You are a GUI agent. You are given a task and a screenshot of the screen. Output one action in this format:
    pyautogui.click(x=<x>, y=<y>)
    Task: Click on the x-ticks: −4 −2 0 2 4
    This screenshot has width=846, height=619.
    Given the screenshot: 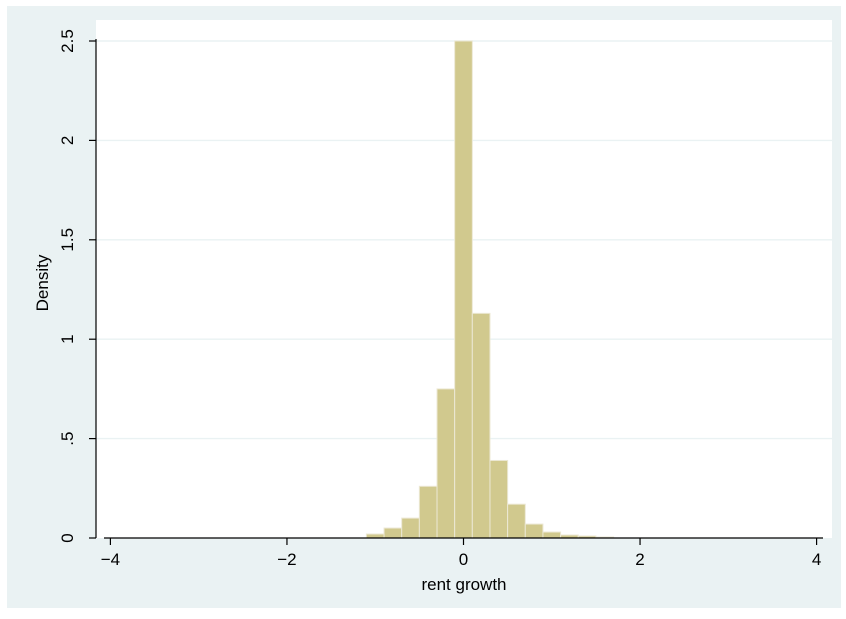 What is the action you would take?
    pyautogui.click(x=461, y=553)
    